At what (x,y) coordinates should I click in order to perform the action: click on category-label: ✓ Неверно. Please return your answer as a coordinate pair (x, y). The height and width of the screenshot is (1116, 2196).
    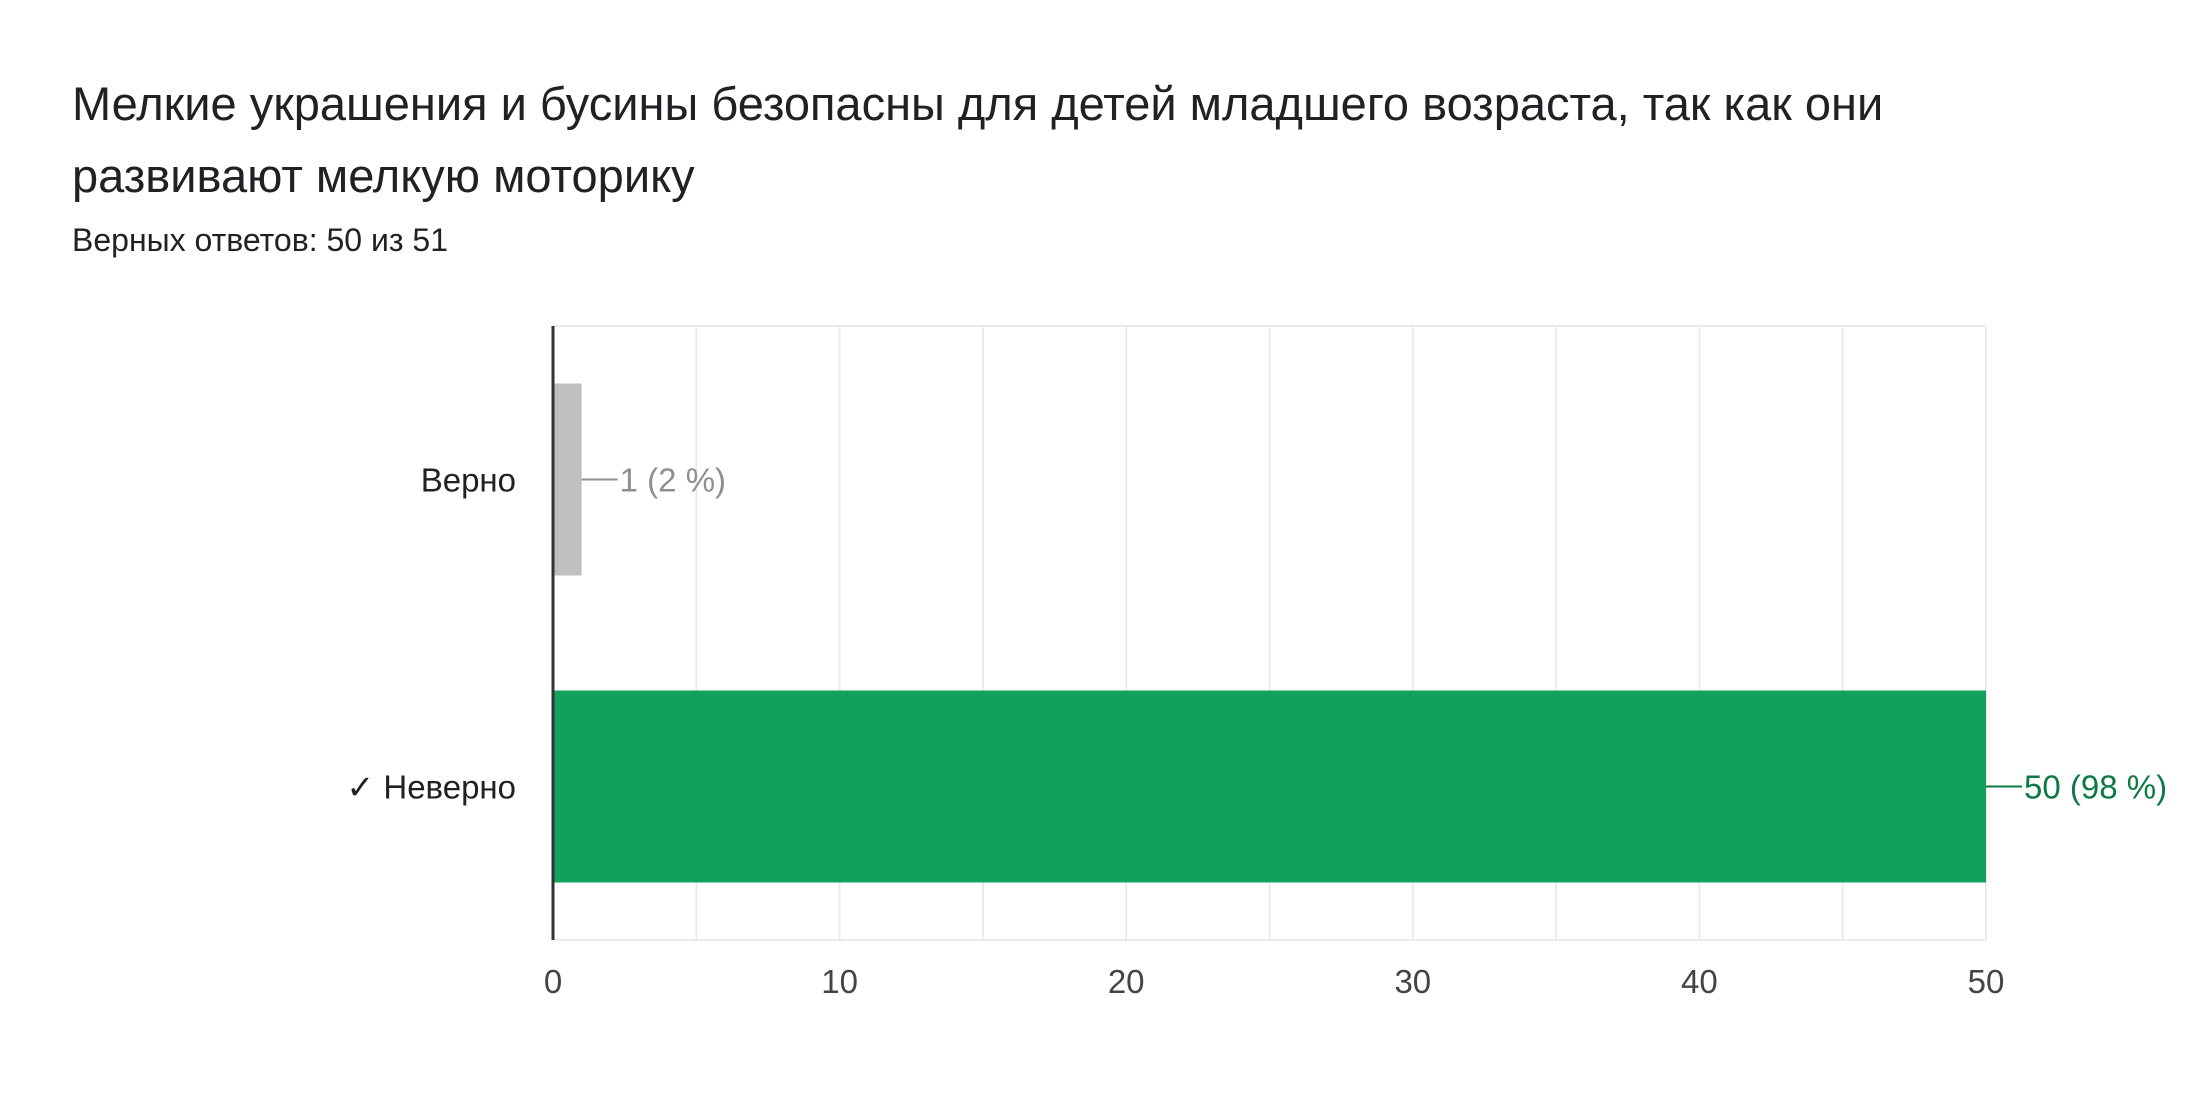
    Looking at the image, I should click on (431, 787).